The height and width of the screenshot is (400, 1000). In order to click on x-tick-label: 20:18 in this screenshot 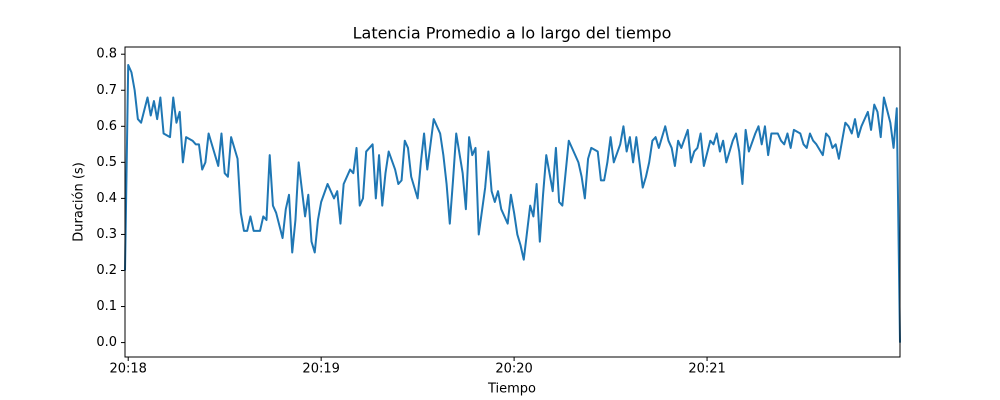, I will do `click(127, 369)`.